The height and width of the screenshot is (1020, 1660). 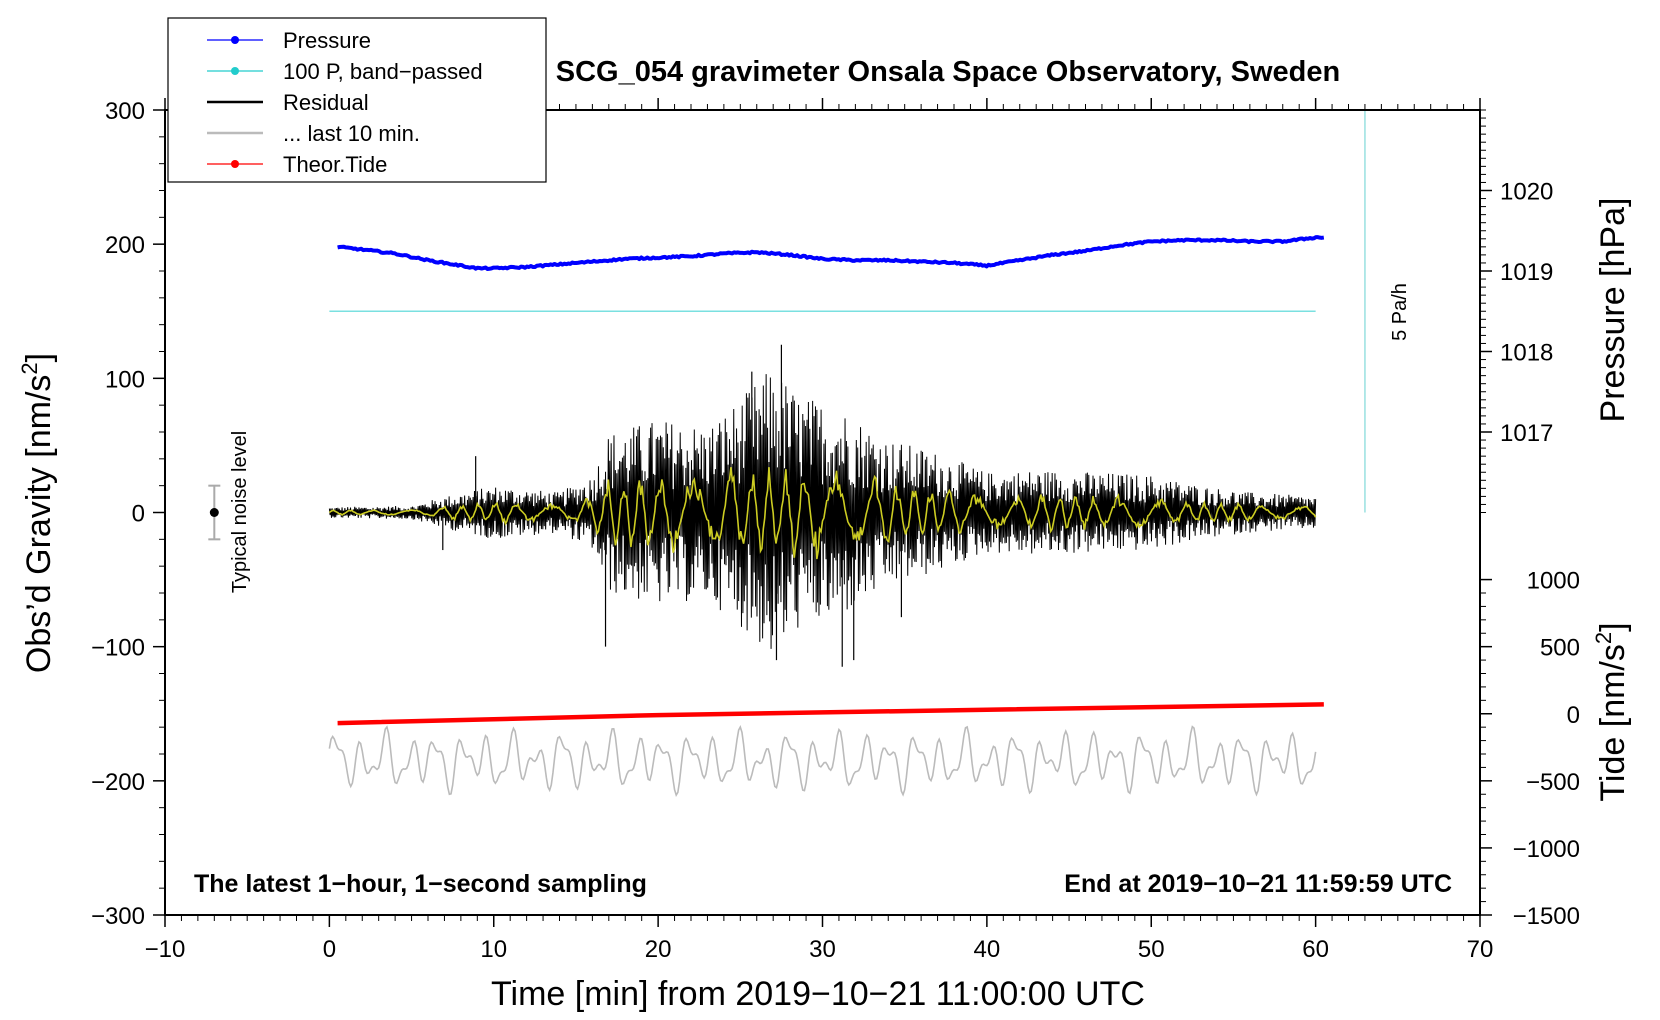 I want to click on tide-tick-label-4: −1000, so click(x=1546, y=849).